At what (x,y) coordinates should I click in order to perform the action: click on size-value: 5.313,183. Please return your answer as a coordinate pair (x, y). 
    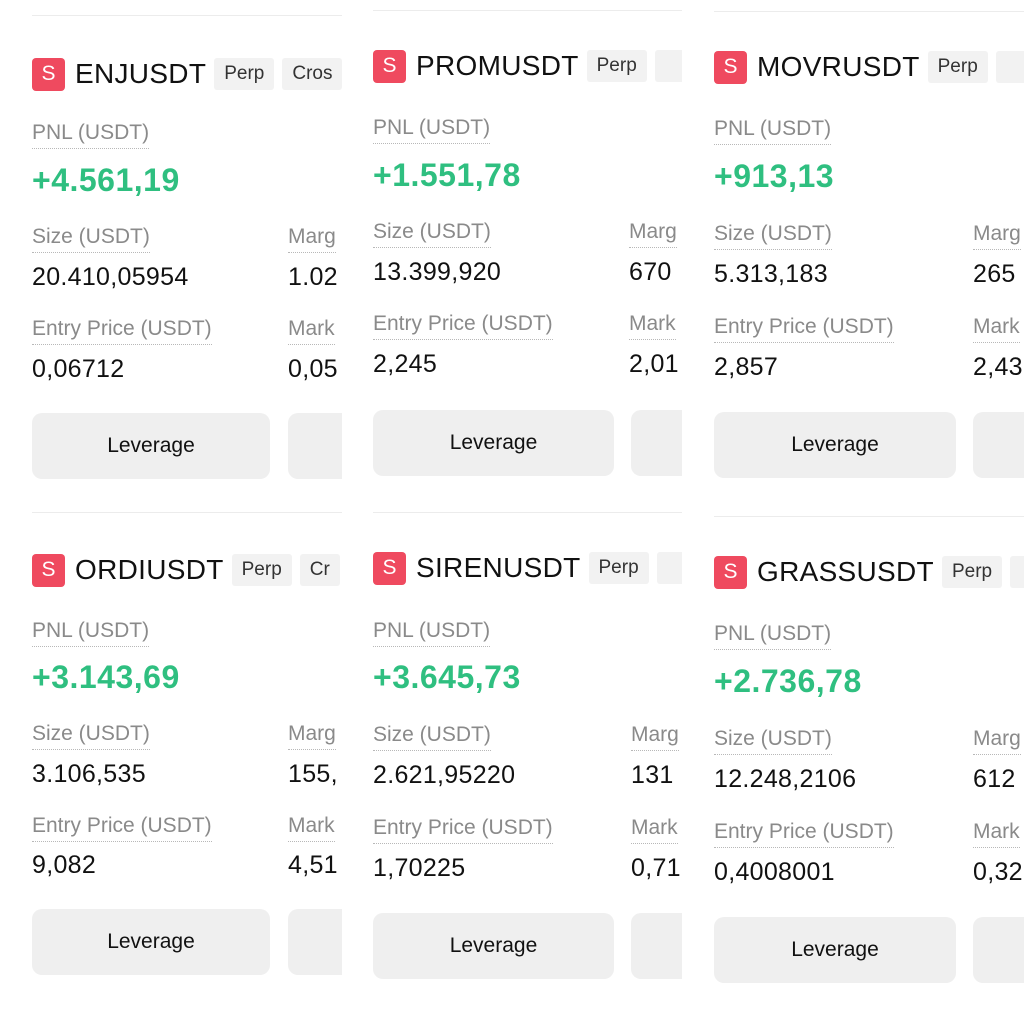
    Looking at the image, I should click on (771, 274).